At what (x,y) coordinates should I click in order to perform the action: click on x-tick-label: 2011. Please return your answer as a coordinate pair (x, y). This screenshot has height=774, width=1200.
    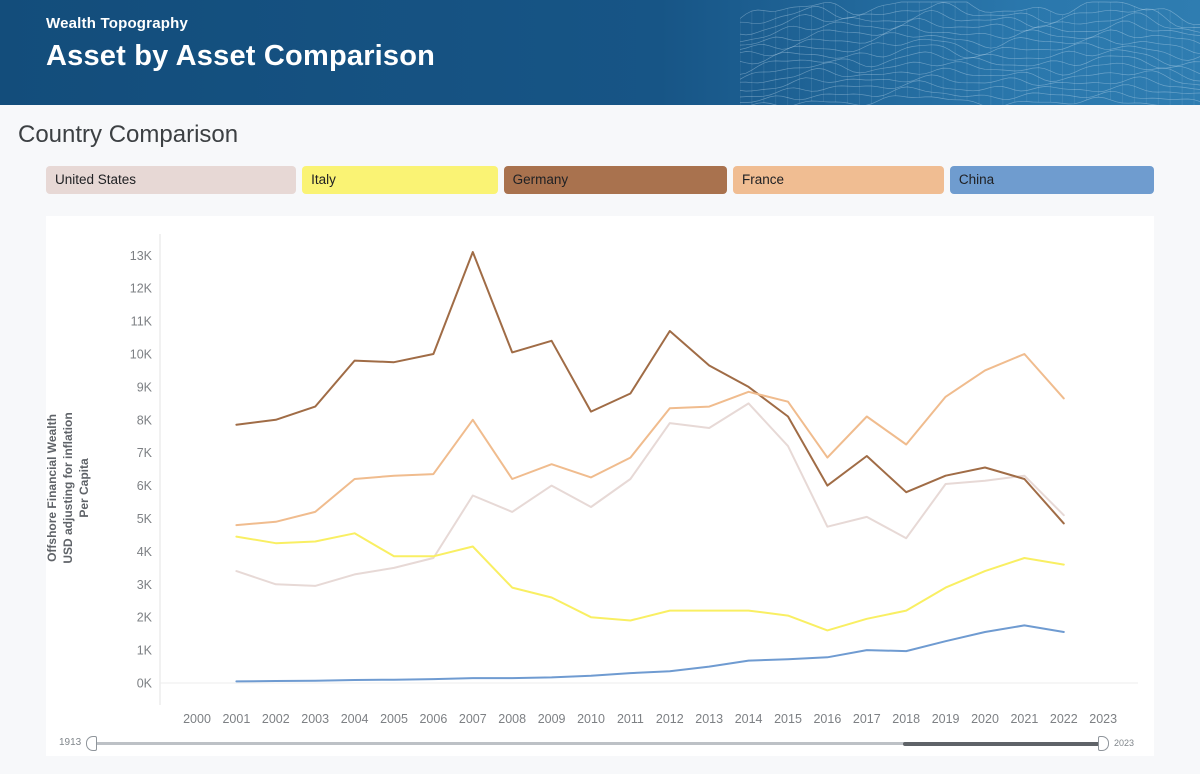
    Looking at the image, I should click on (630, 719).